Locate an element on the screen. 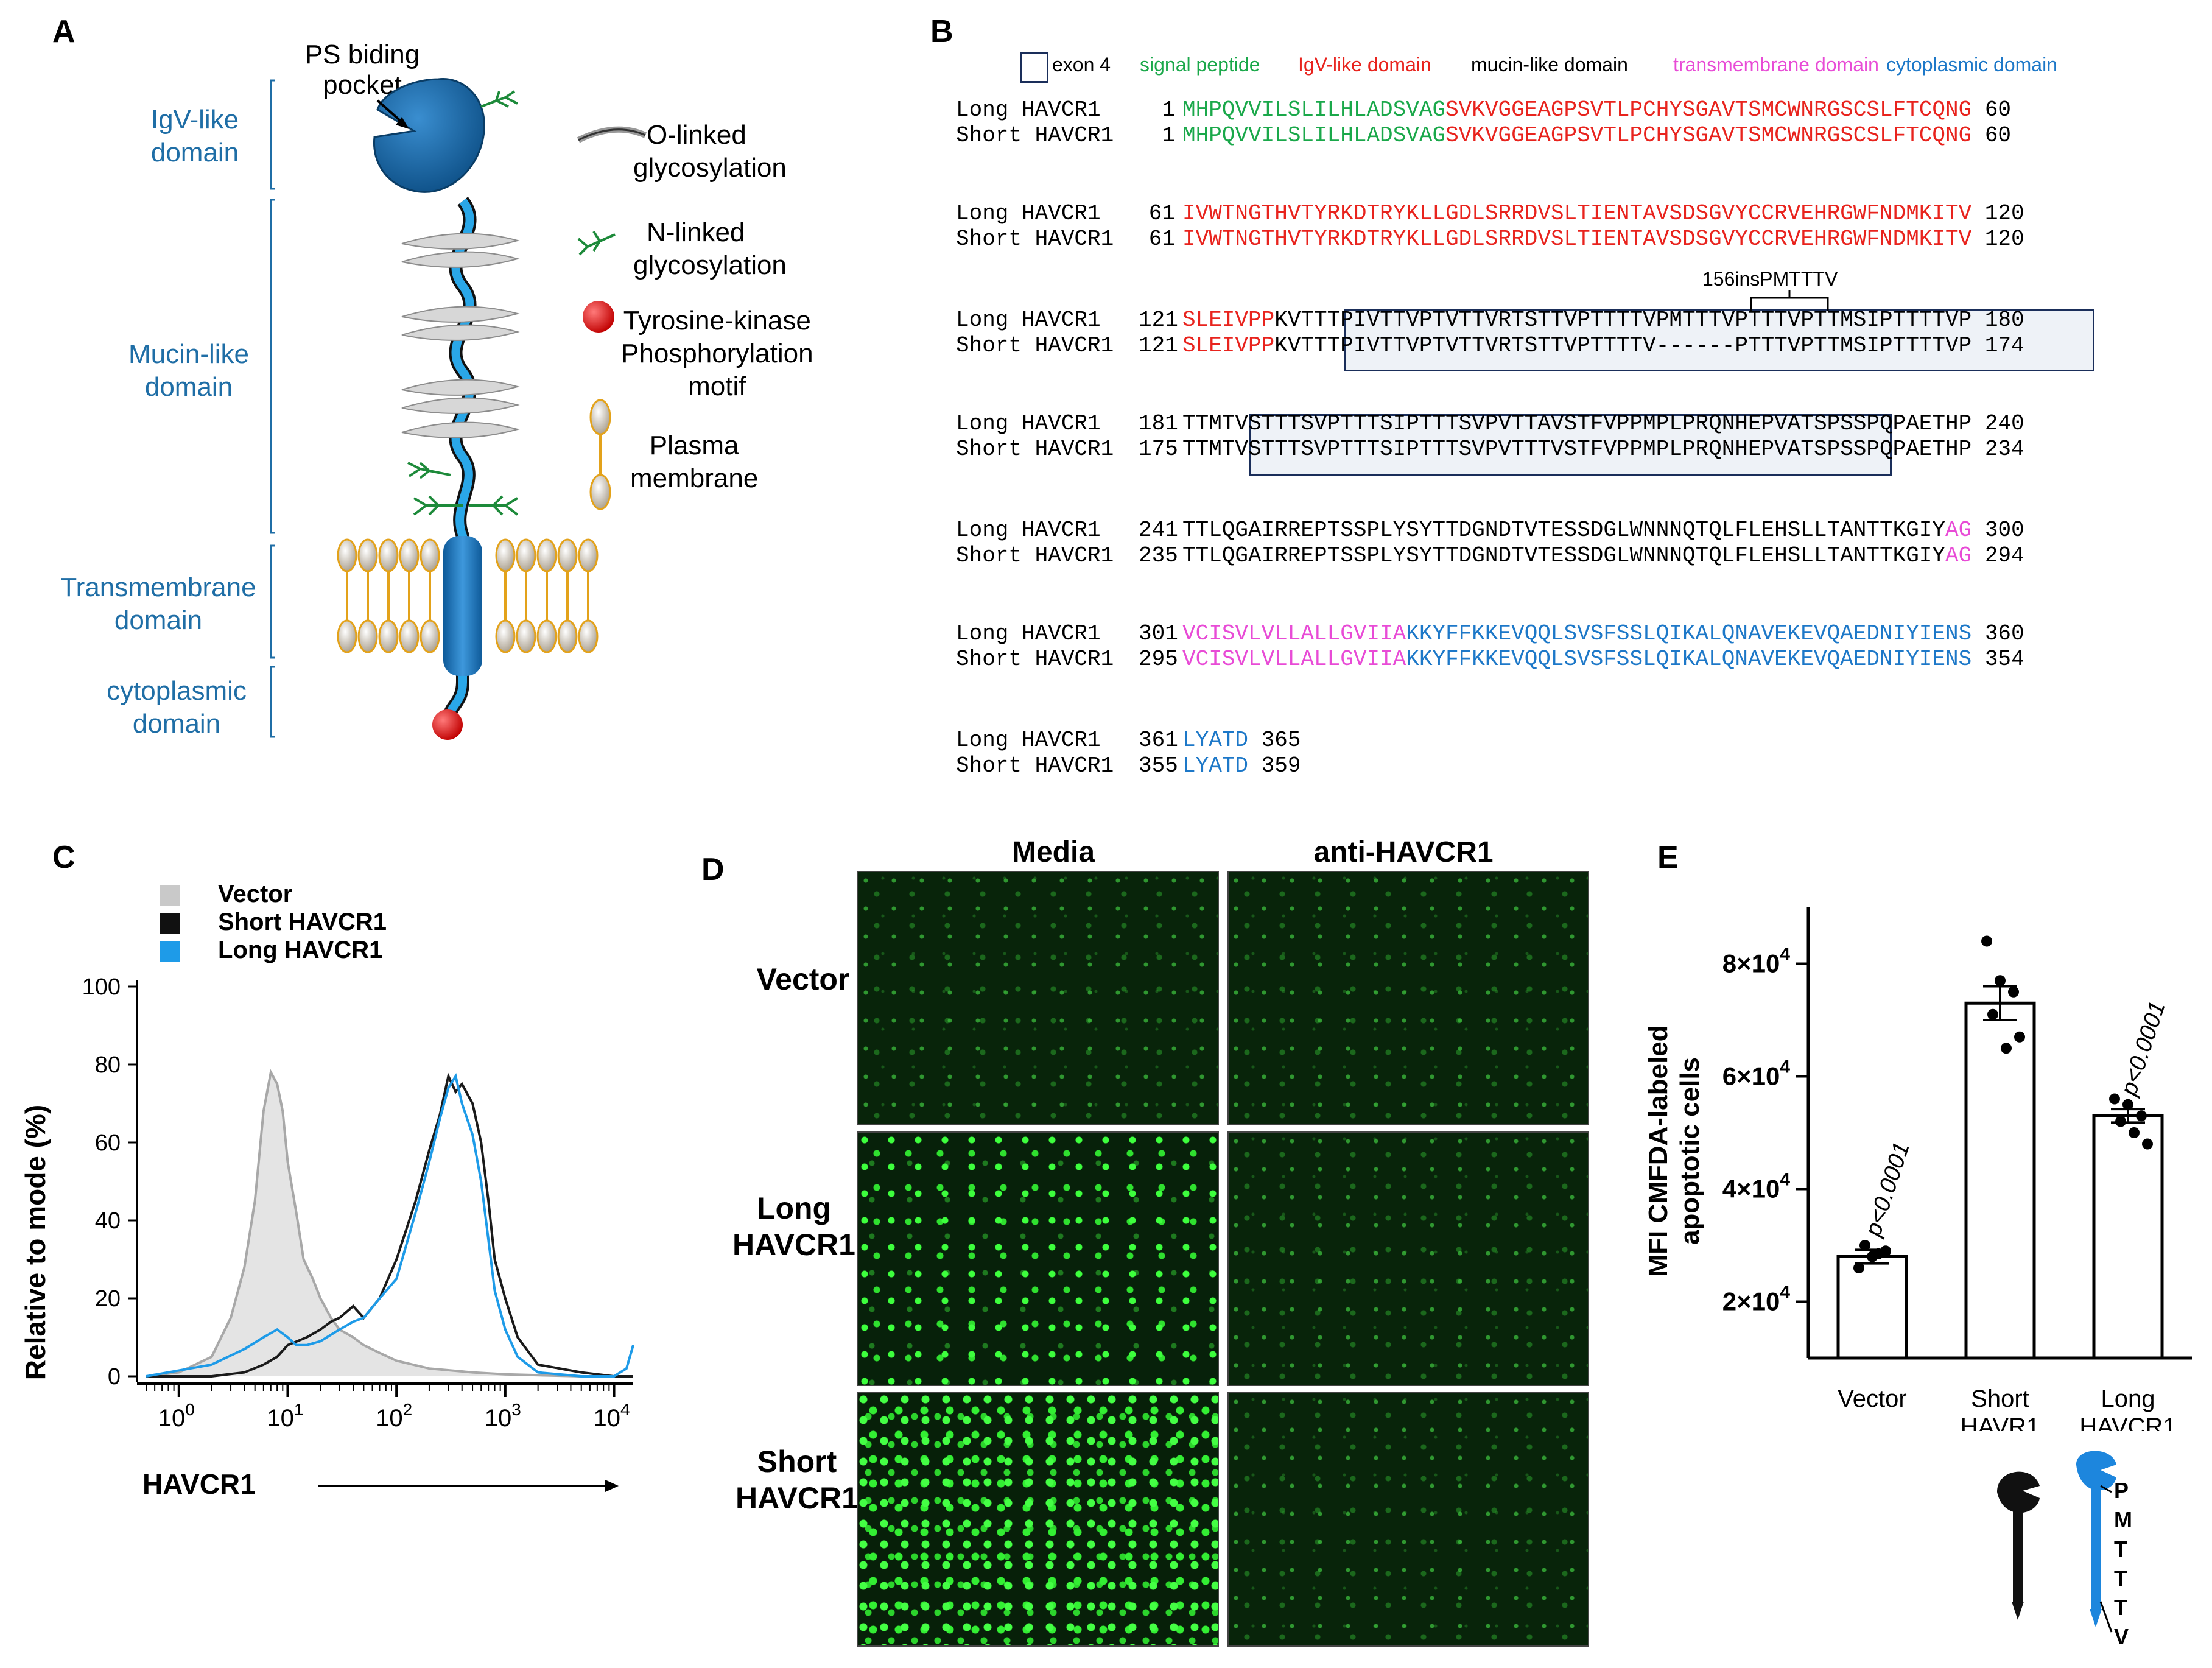 This screenshot has width=2212, height=1668. x-tick-label: 10¹ is located at coordinates (285, 1416).